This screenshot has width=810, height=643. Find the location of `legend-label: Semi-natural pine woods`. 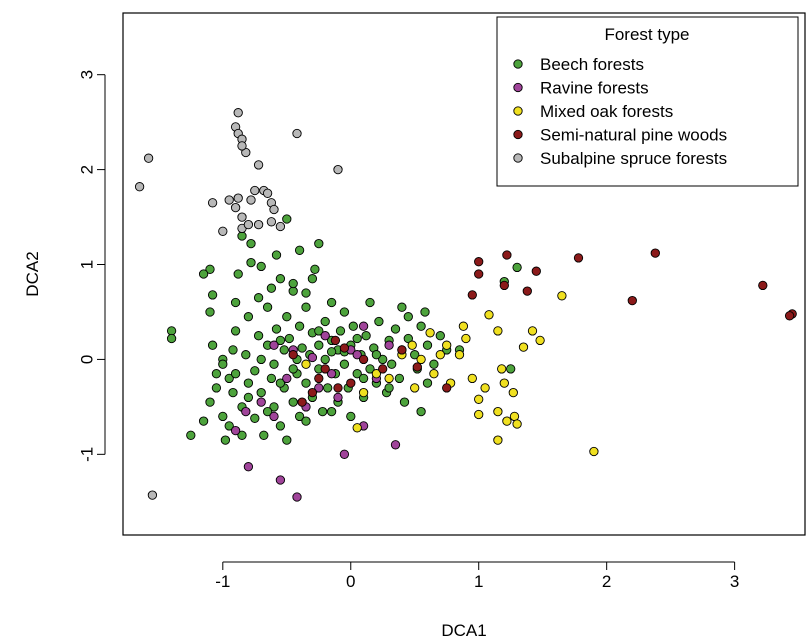

legend-label: Semi-natural pine woods is located at coordinates (633, 135).